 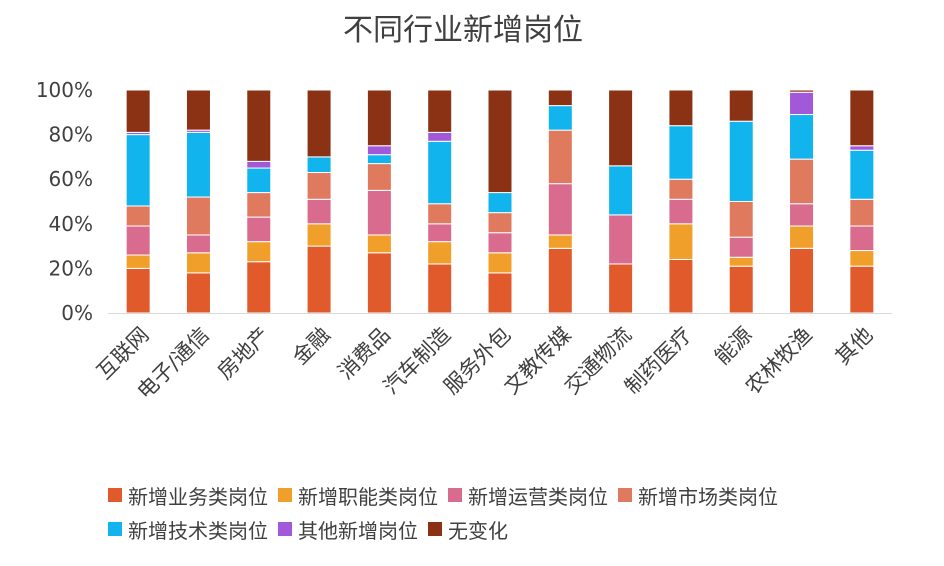 What do you see at coordinates (77, 313) in the screenshot?
I see `y-tick-label: 0%` at bounding box center [77, 313].